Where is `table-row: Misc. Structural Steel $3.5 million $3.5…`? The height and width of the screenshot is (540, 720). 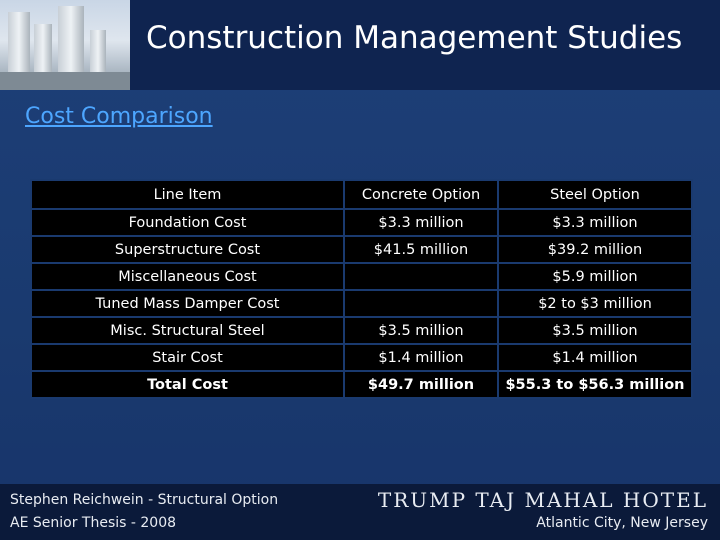 table-row: Misc. Structural Steel $3.5 million $3.5… is located at coordinates (361, 330).